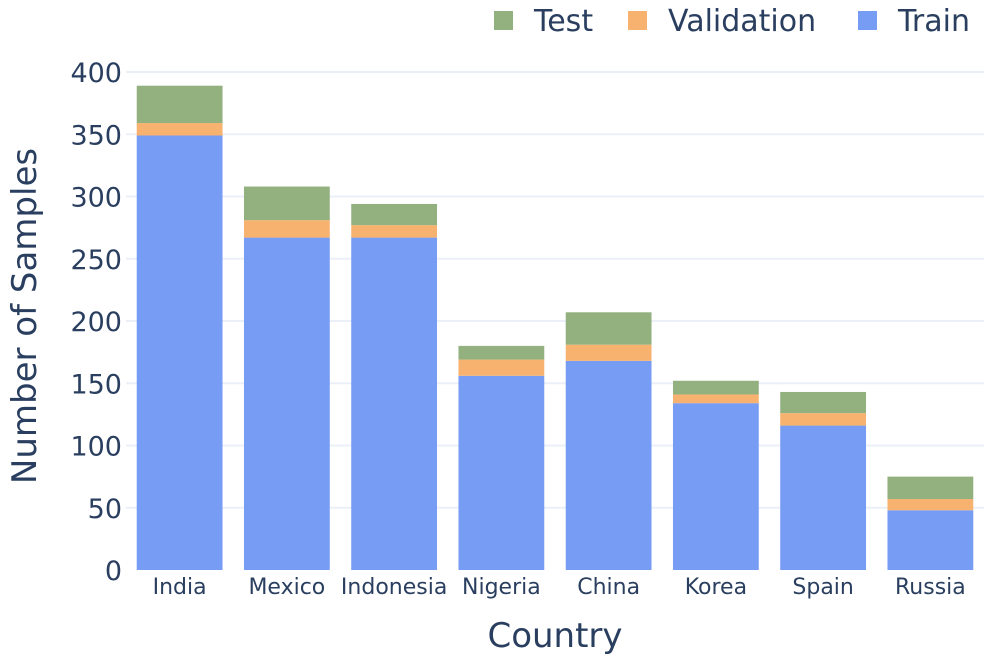  I want to click on bar-india-train, so click(179, 352).